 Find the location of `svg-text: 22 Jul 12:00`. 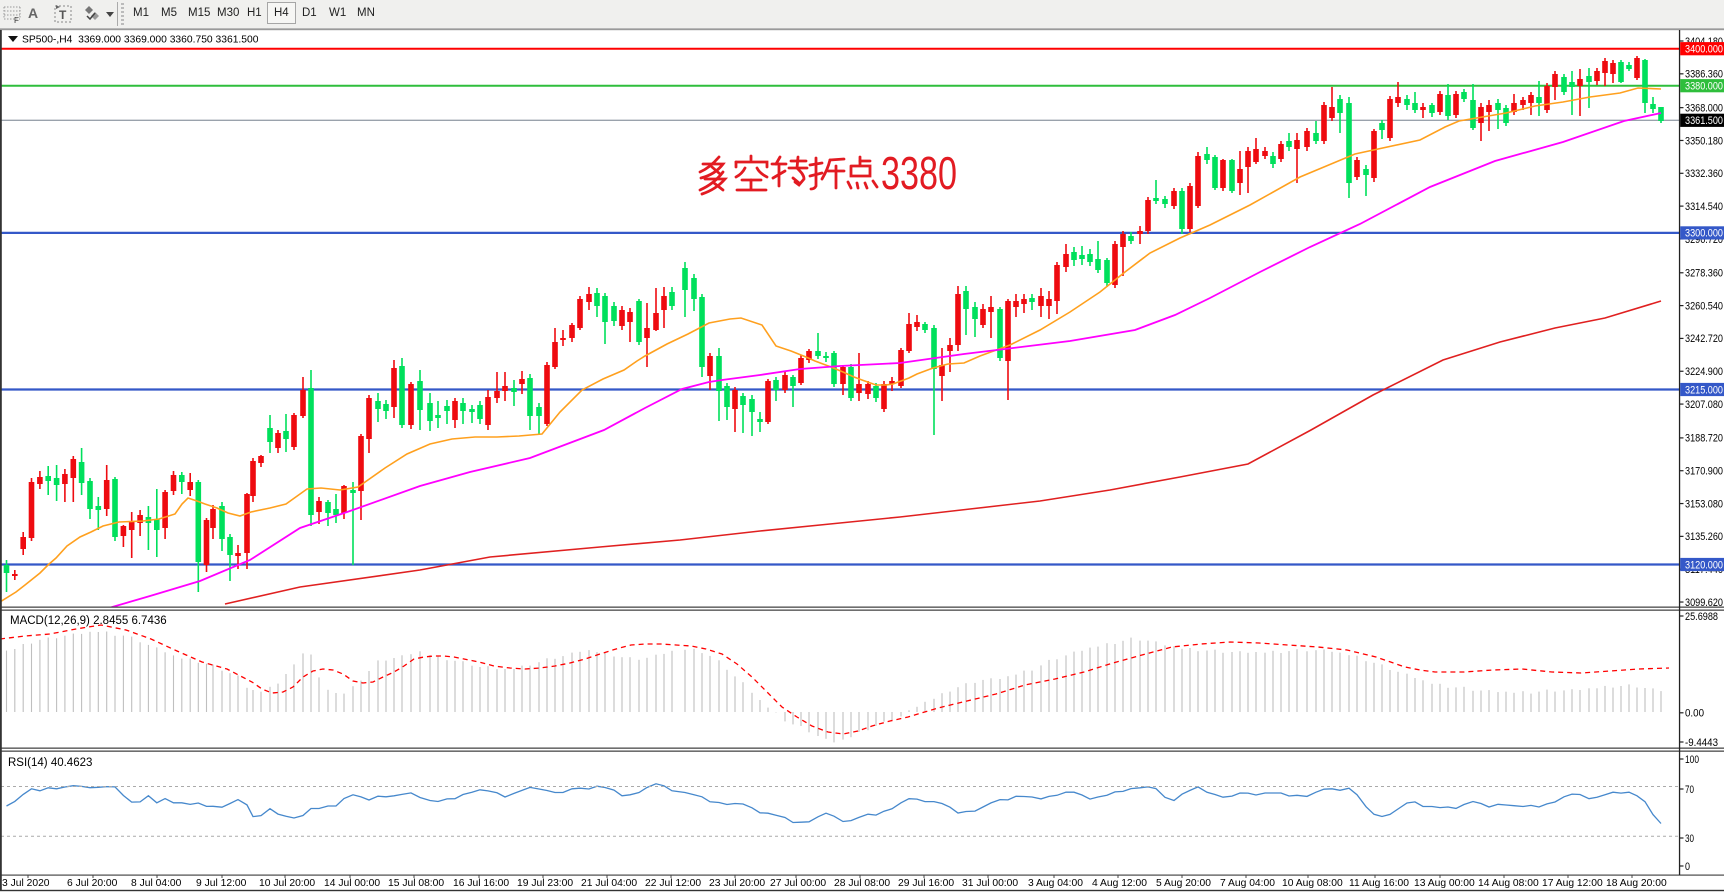

svg-text: 22 Jul 12:00 is located at coordinates (673, 883).